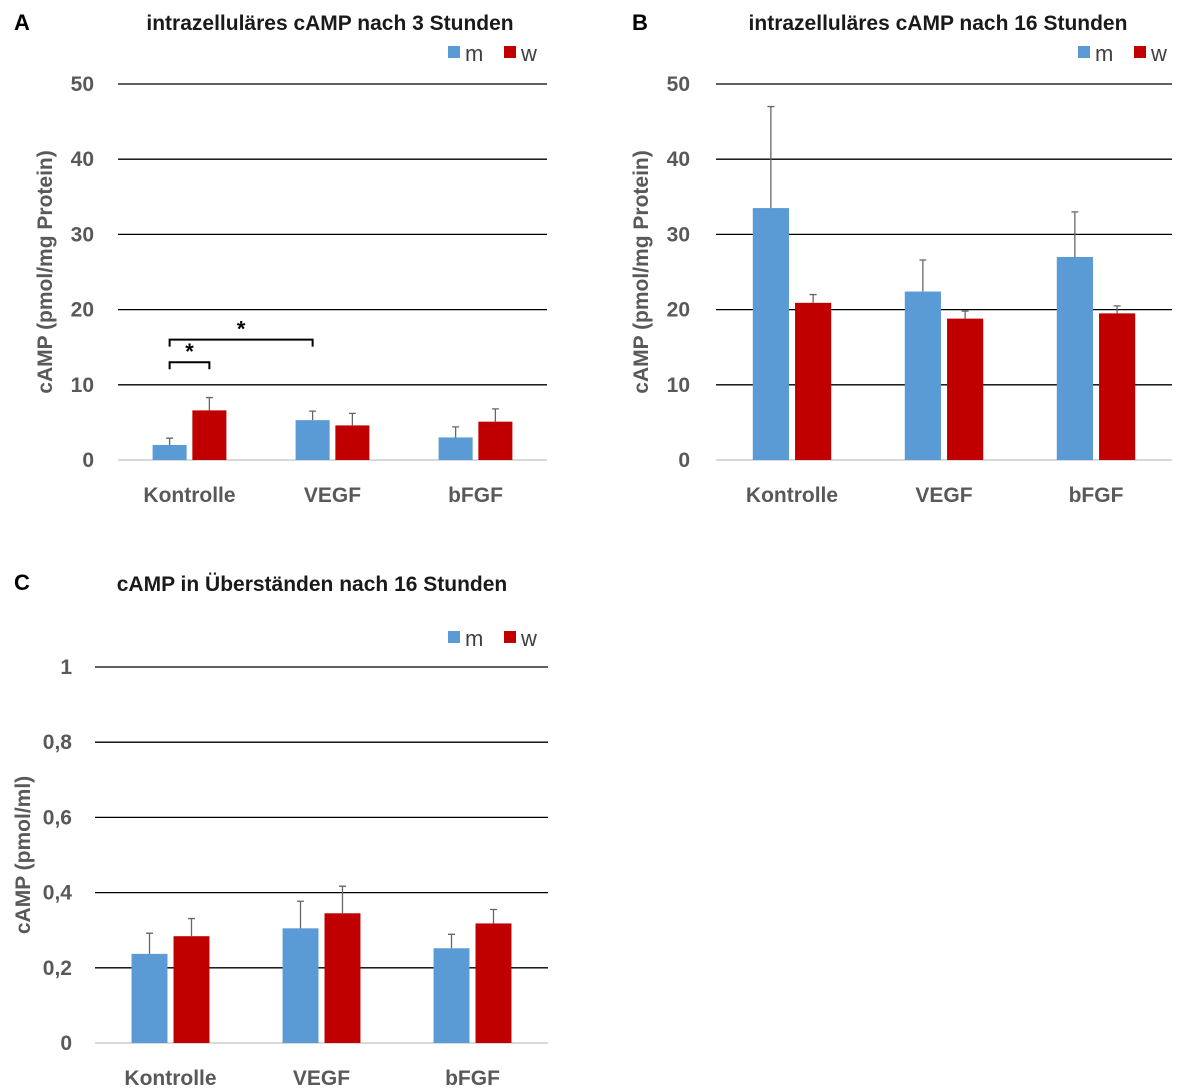 The height and width of the screenshot is (1088, 1181). Describe the element at coordinates (678, 385) in the screenshot. I see `chart-b-y-tick-label: 10` at that location.